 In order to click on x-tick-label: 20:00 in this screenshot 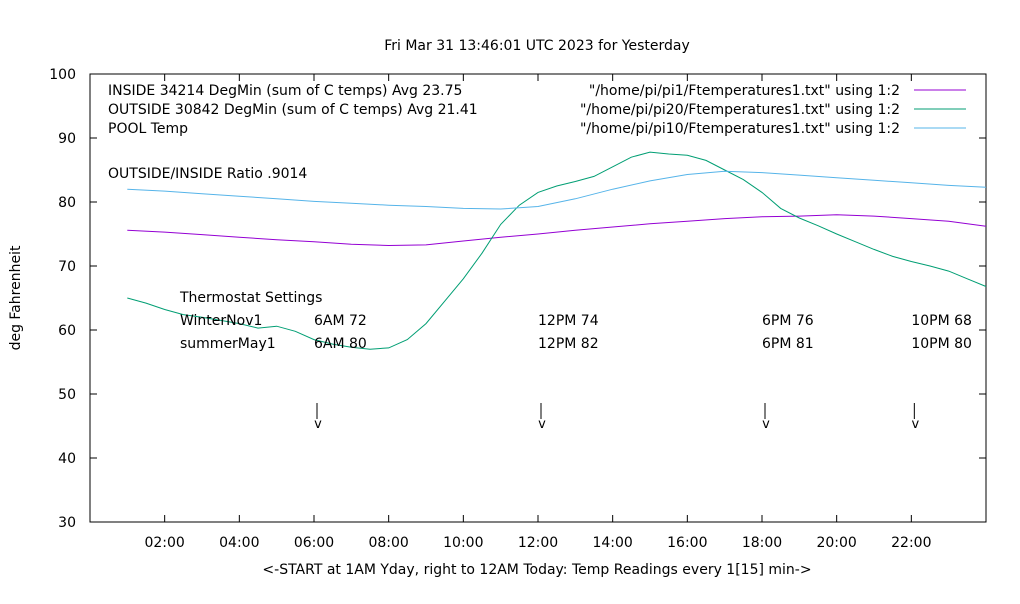, I will do `click(836, 543)`.